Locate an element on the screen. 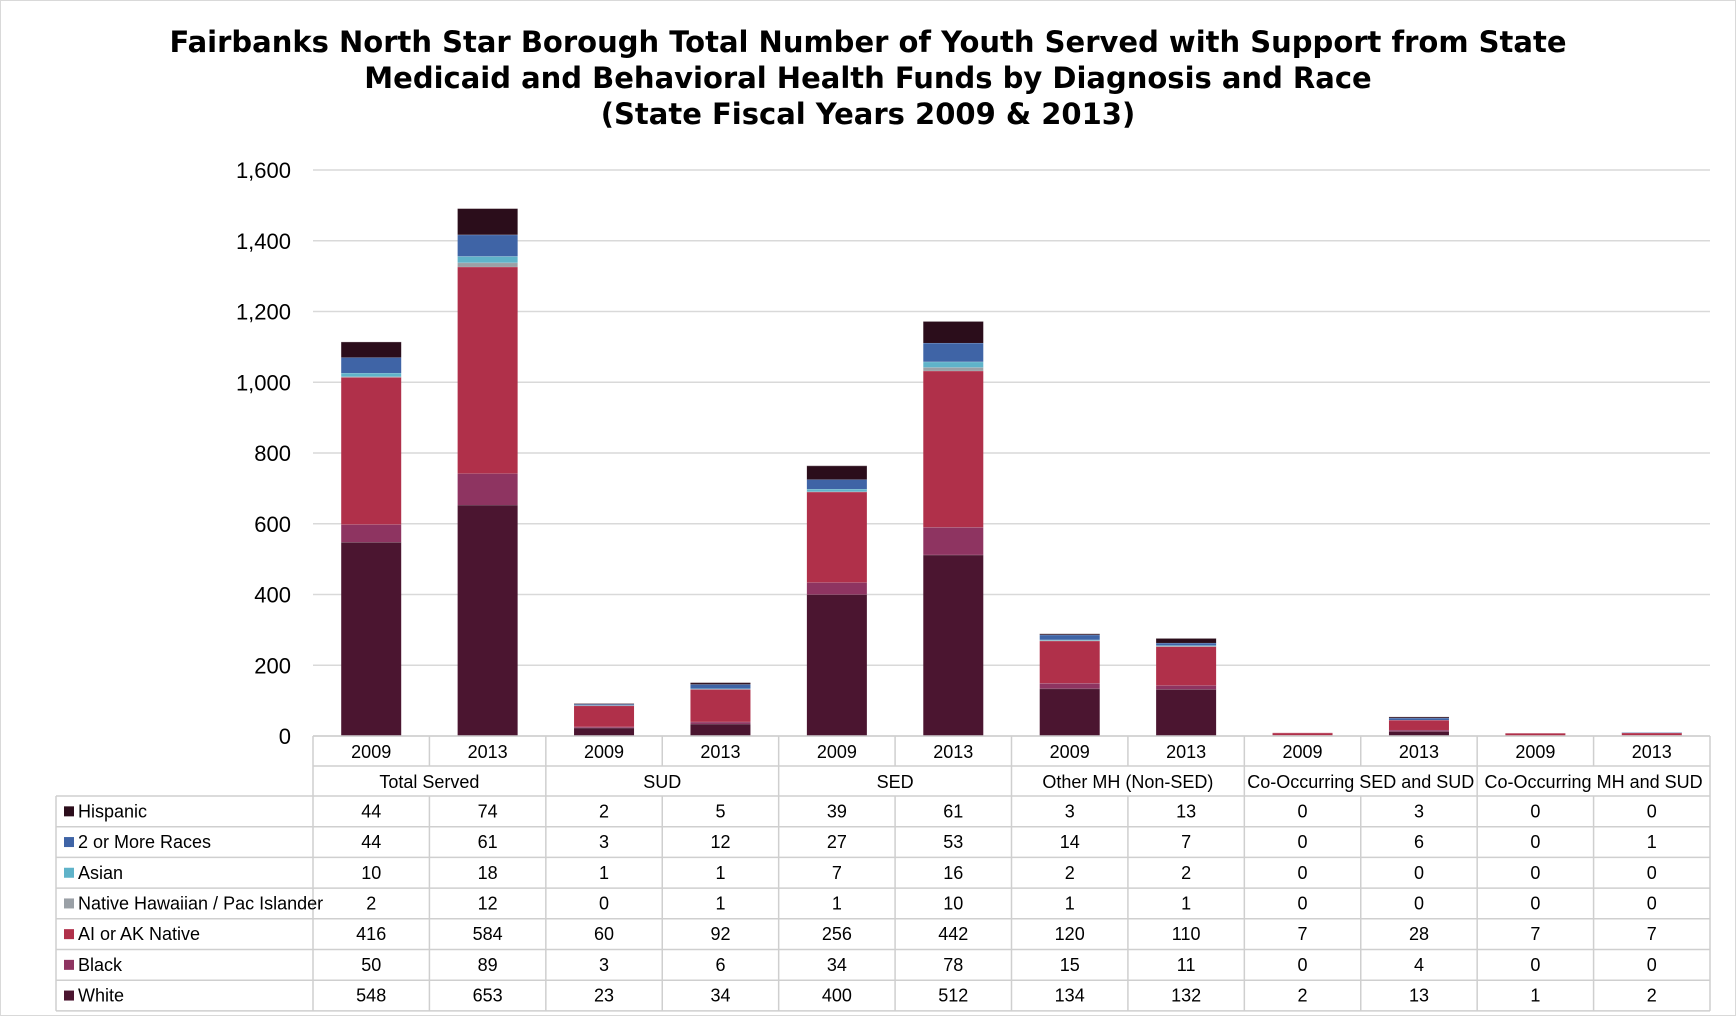 This screenshot has width=1736, height=1016. table-cell-value: 15 is located at coordinates (1070, 965).